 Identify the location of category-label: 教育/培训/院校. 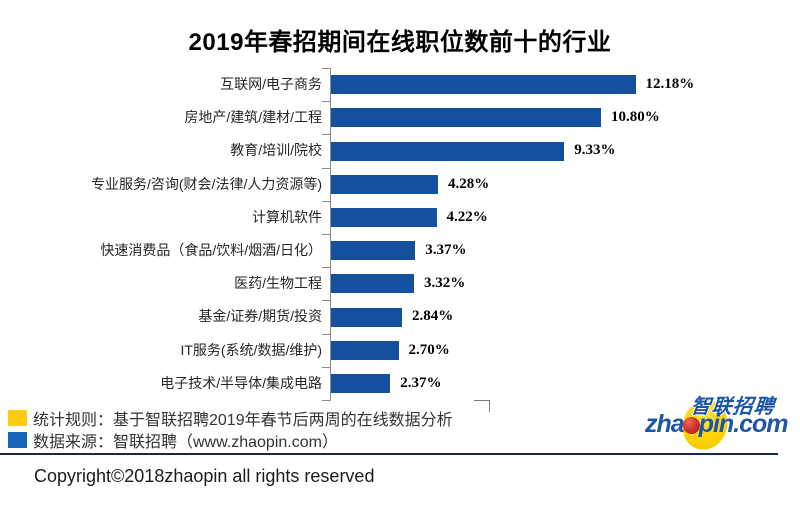
(276, 150).